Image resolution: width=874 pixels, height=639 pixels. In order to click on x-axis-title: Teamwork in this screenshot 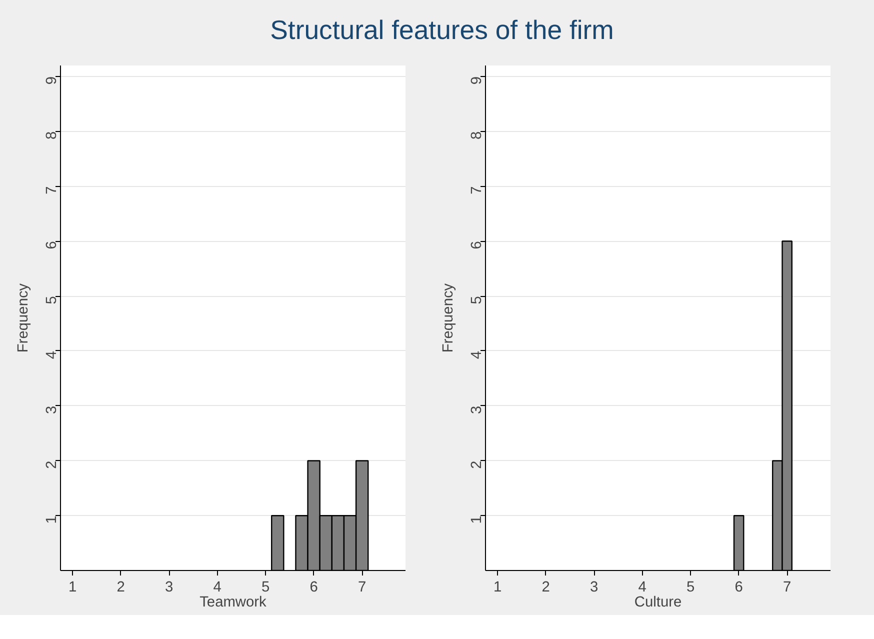, I will do `click(234, 602)`.